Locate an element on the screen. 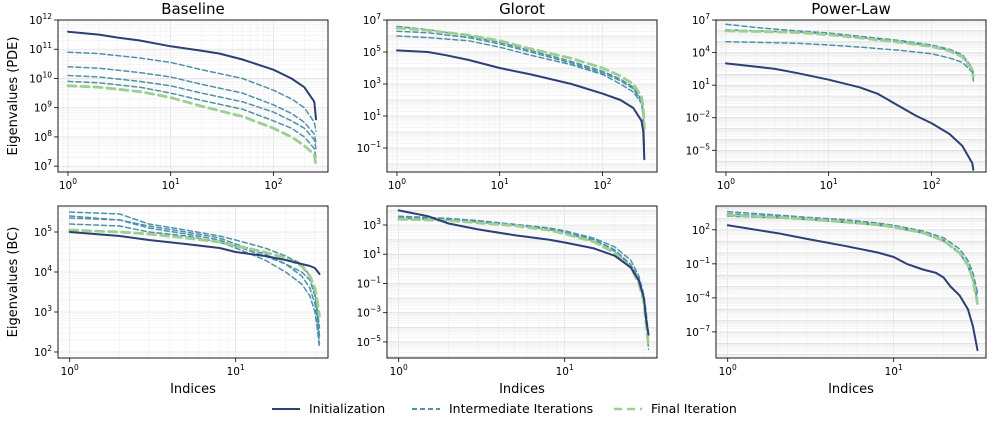 The height and width of the screenshot is (433, 996). y-tick-label: 10⁸ is located at coordinates (43, 136).